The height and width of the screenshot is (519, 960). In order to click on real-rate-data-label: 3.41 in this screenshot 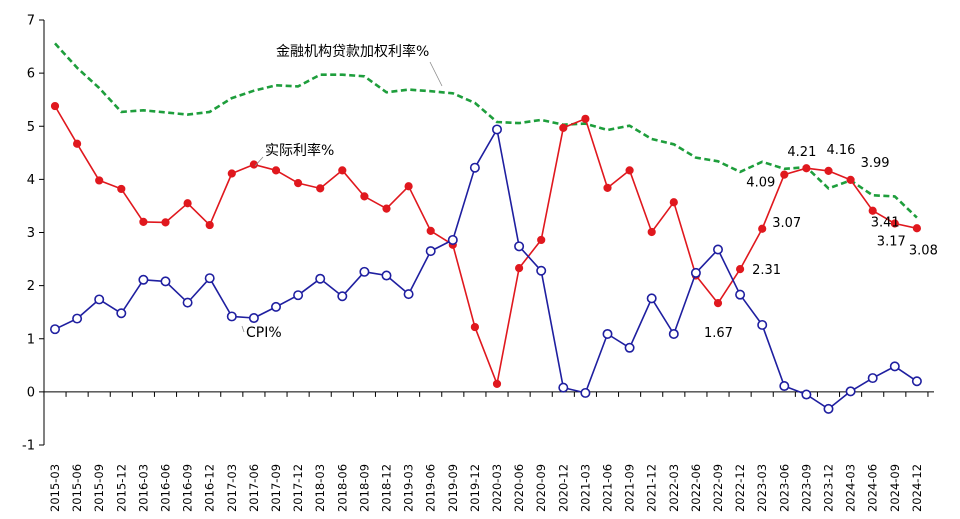, I will do `click(885, 223)`.